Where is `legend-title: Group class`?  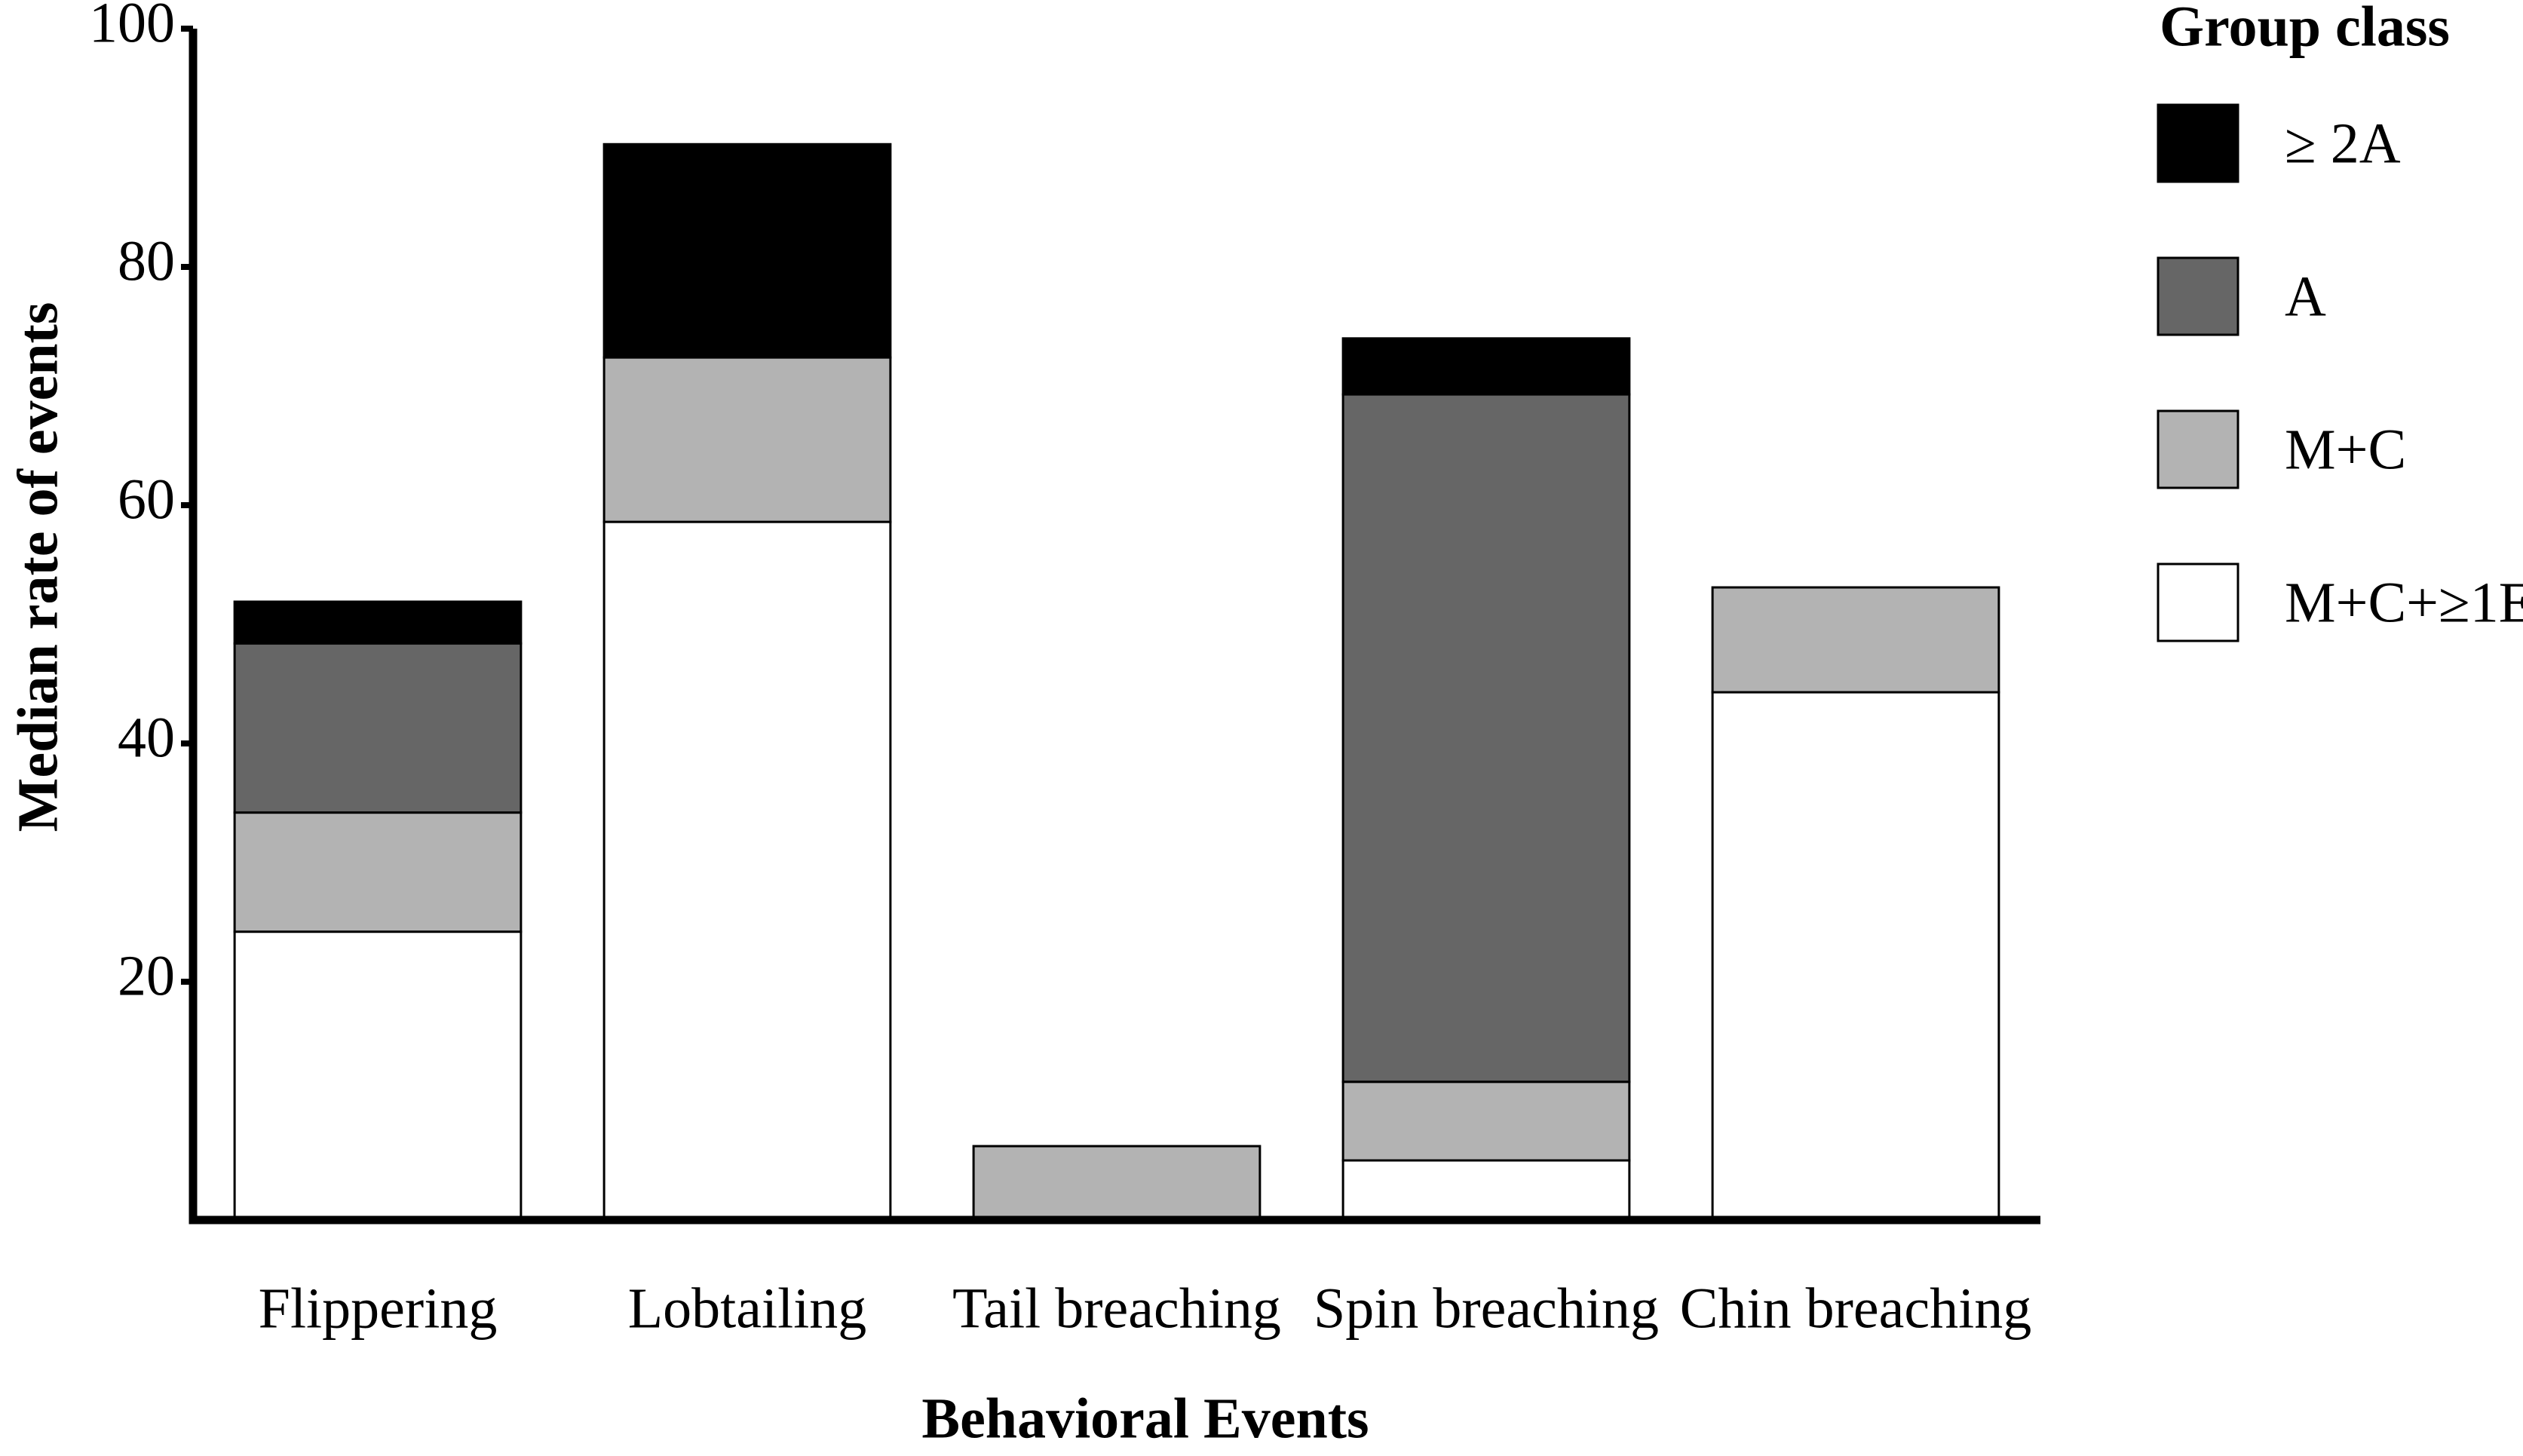 legend-title: Group class is located at coordinates (2305, 29).